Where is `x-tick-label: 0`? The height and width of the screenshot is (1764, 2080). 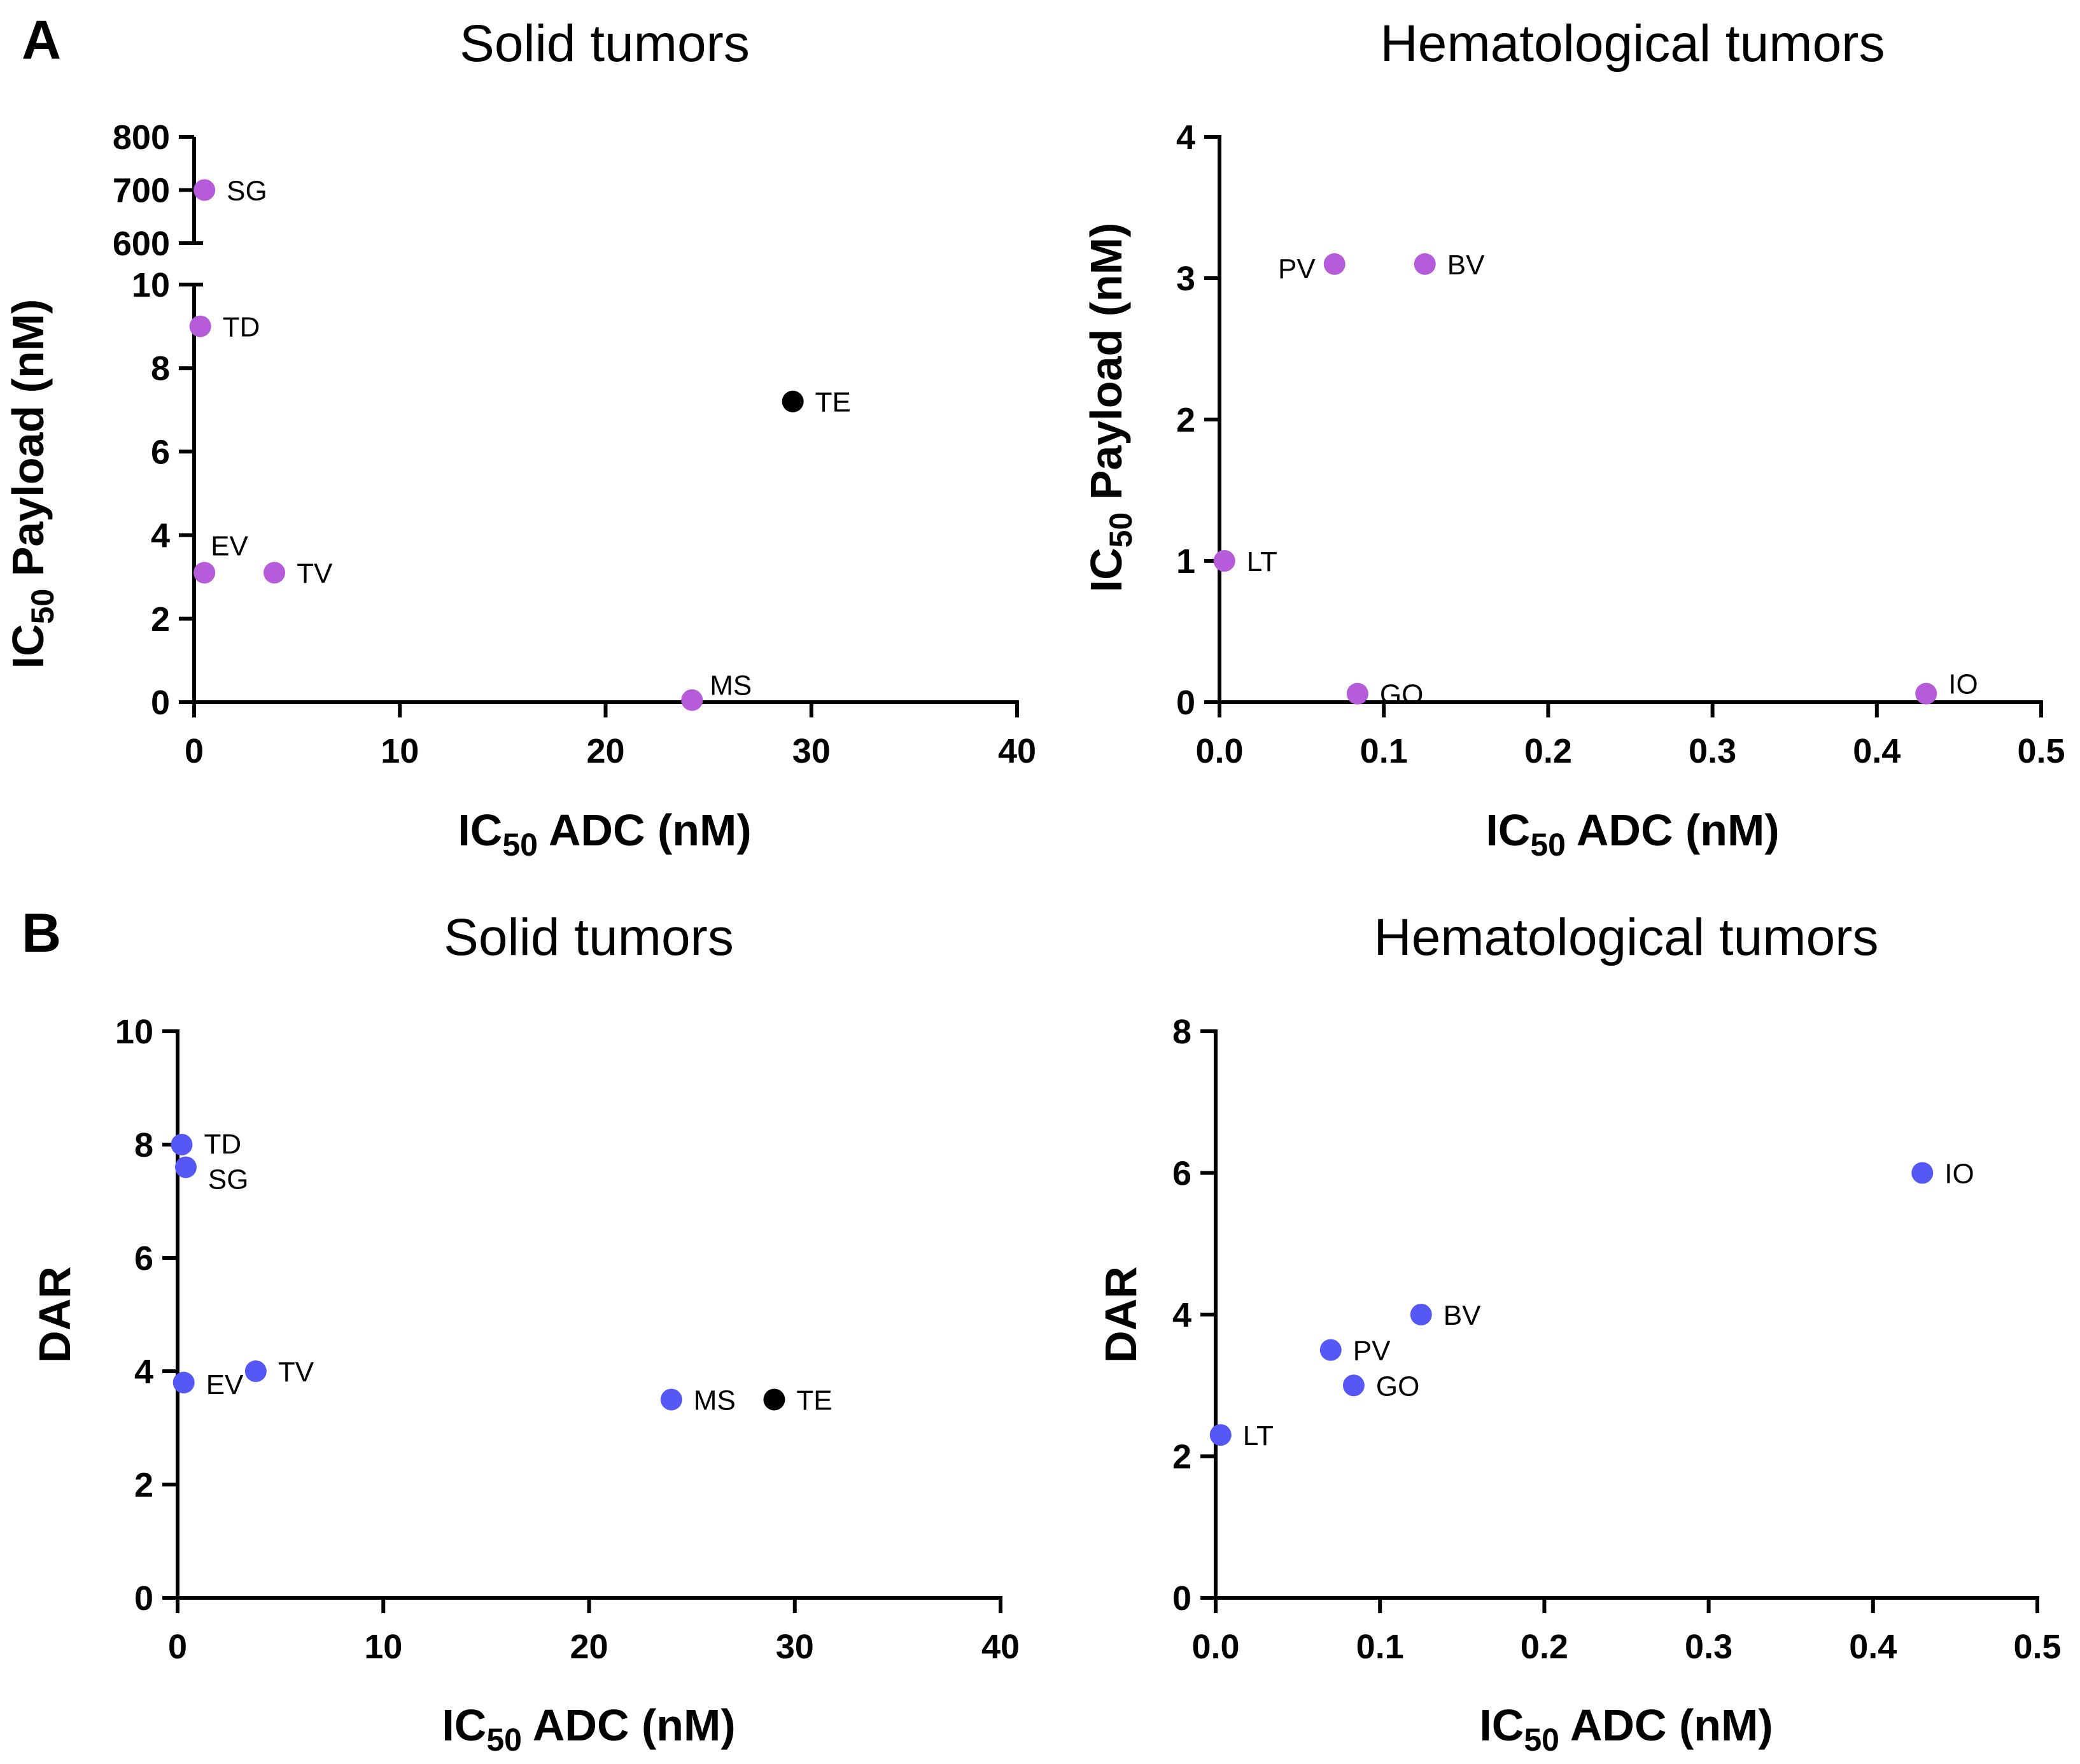
x-tick-label: 0 is located at coordinates (177, 1647).